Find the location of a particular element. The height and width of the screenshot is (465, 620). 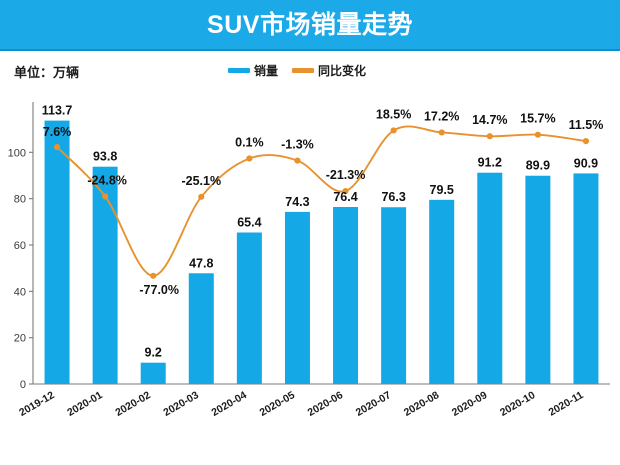

line-value-label: 18.5% is located at coordinates (393, 114).